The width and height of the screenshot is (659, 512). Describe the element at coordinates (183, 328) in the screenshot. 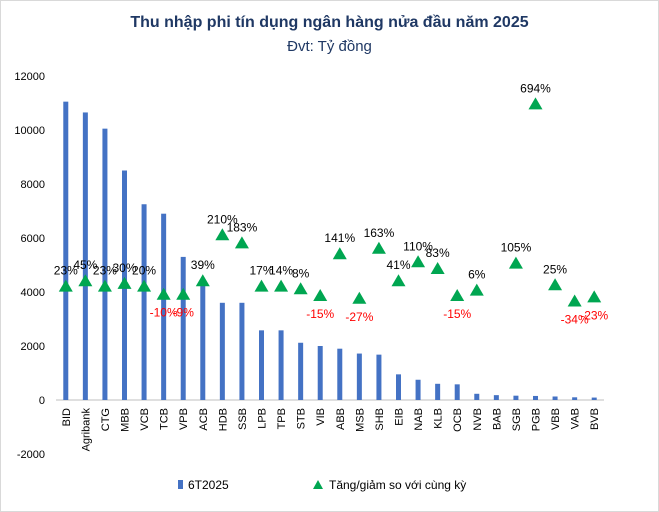

I see `bar-VPB` at that location.